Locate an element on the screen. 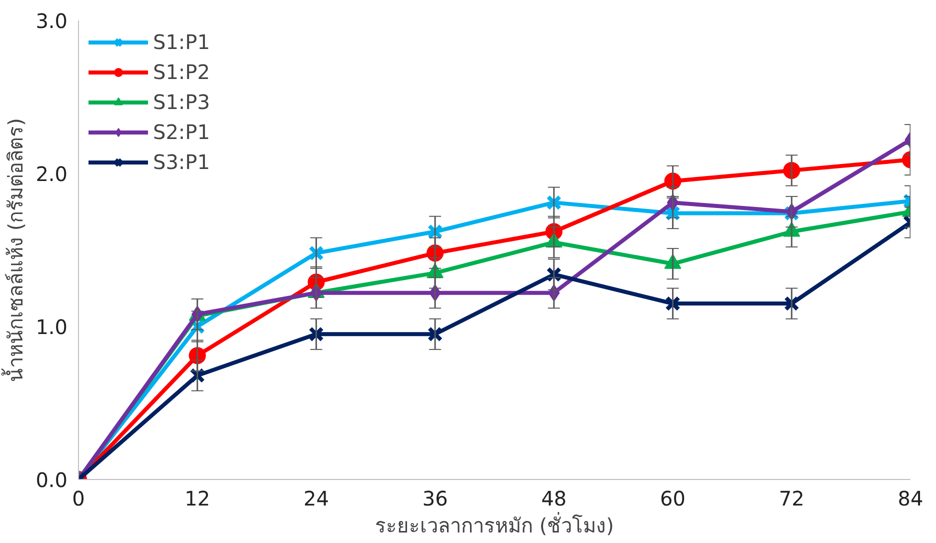  x-tick-label: 72 is located at coordinates (791, 498).